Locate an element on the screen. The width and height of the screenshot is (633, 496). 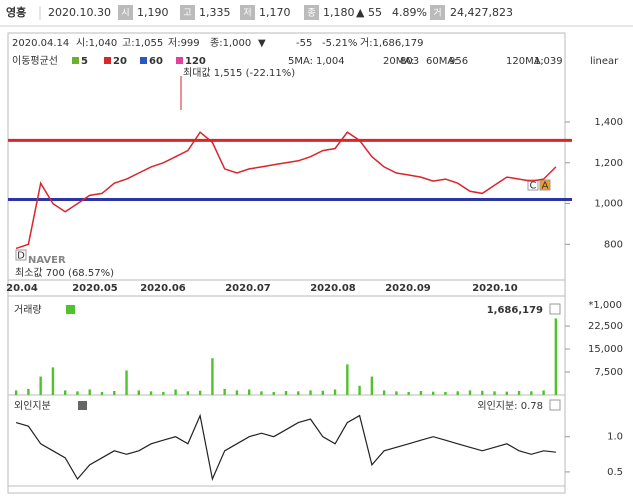
x-tick-label: 2020.08 is located at coordinates (333, 288).